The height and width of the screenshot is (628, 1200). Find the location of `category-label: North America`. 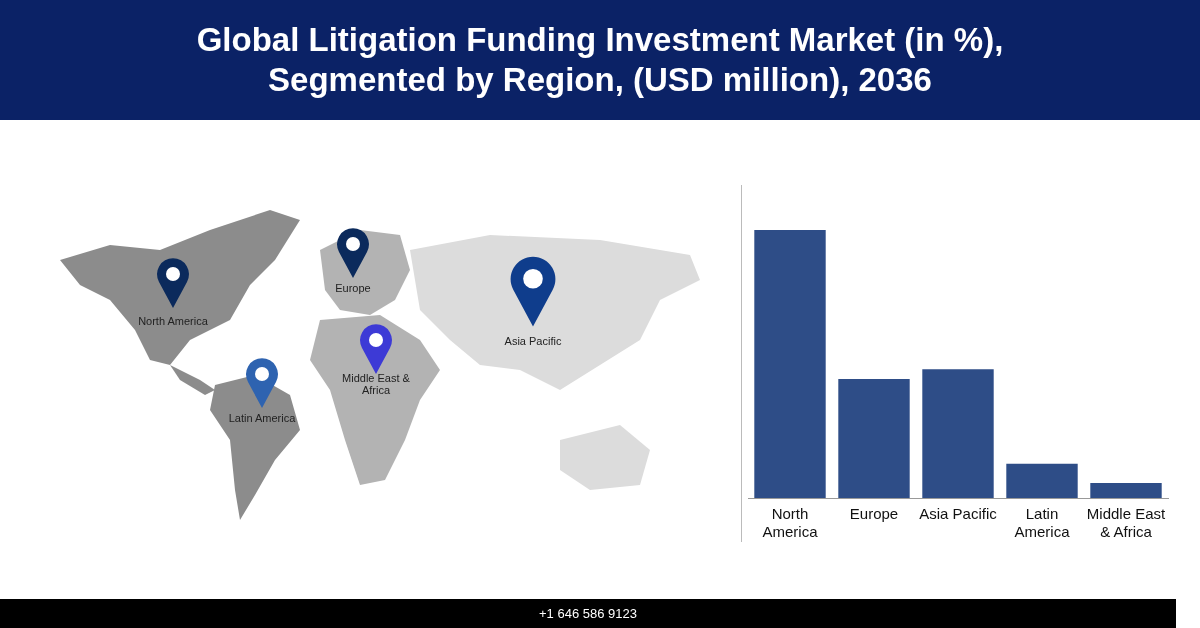

category-label: North America is located at coordinates (173, 321).